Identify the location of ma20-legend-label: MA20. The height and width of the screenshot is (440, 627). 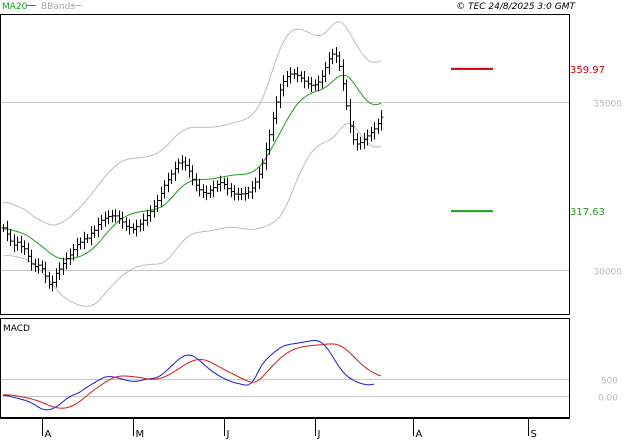
(15, 7).